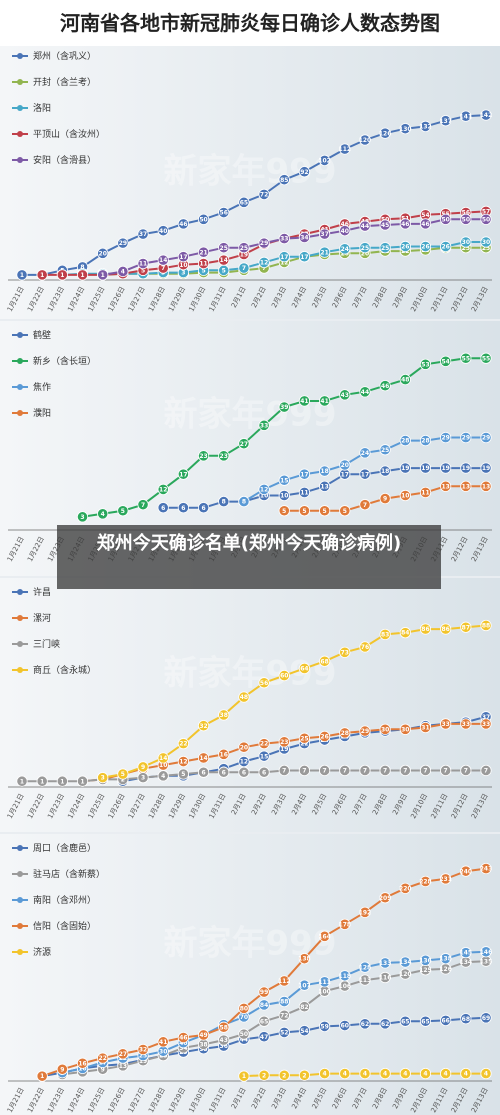 The height and width of the screenshot is (1115, 500). Describe the element at coordinates (345, 149) in the screenshot. I see `data-label: 112` at that location.